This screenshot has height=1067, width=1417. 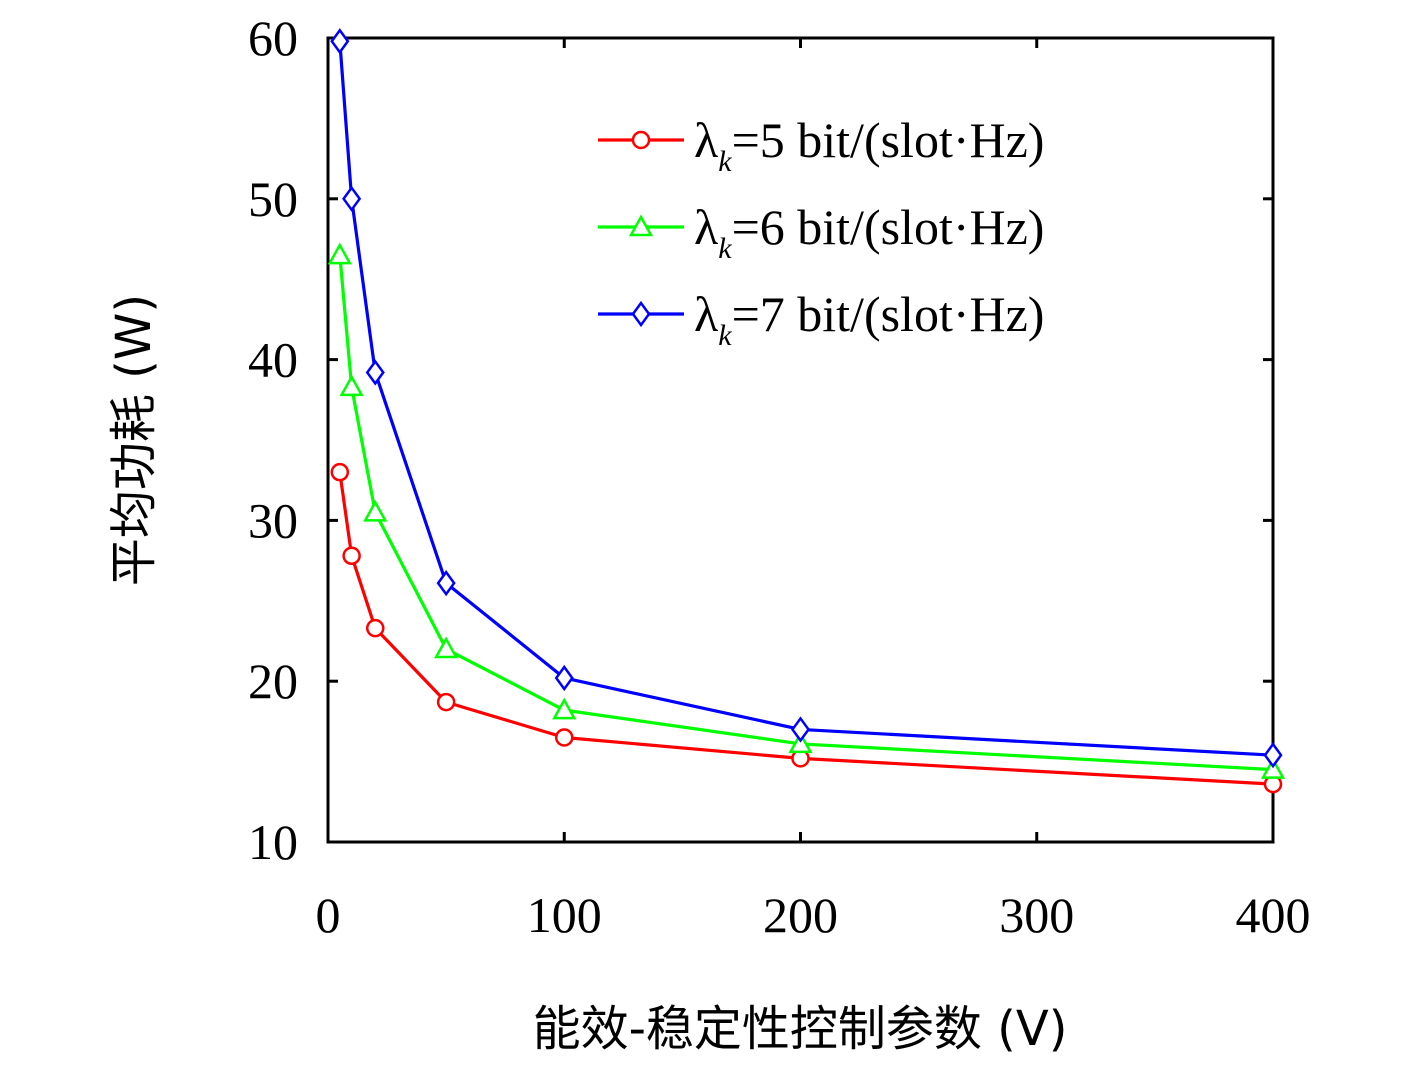 I want to click on y-tick-label: 10, so click(x=273, y=842).